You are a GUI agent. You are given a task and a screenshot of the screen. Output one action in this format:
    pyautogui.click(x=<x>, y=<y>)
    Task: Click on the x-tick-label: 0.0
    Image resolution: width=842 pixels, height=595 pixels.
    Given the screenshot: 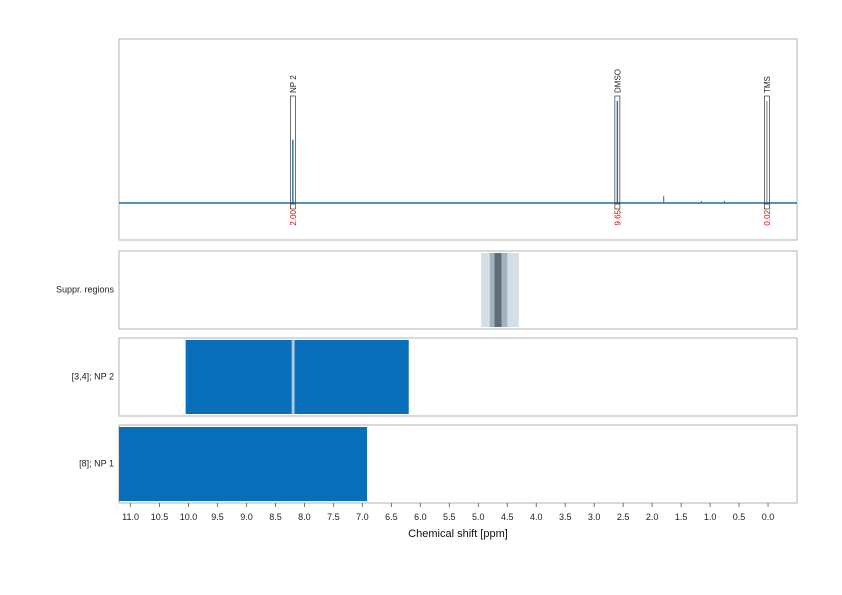 What is the action you would take?
    pyautogui.click(x=768, y=517)
    